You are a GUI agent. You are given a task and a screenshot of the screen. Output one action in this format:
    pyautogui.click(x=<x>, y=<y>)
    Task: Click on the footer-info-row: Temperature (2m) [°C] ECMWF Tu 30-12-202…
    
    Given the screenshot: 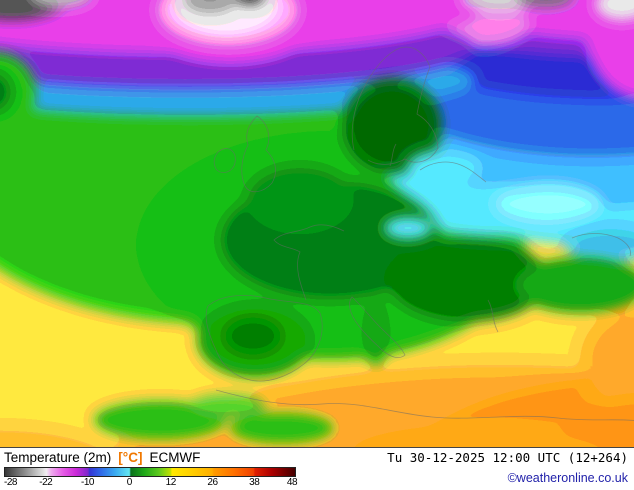 What is the action you would take?
    pyautogui.click(x=316, y=457)
    